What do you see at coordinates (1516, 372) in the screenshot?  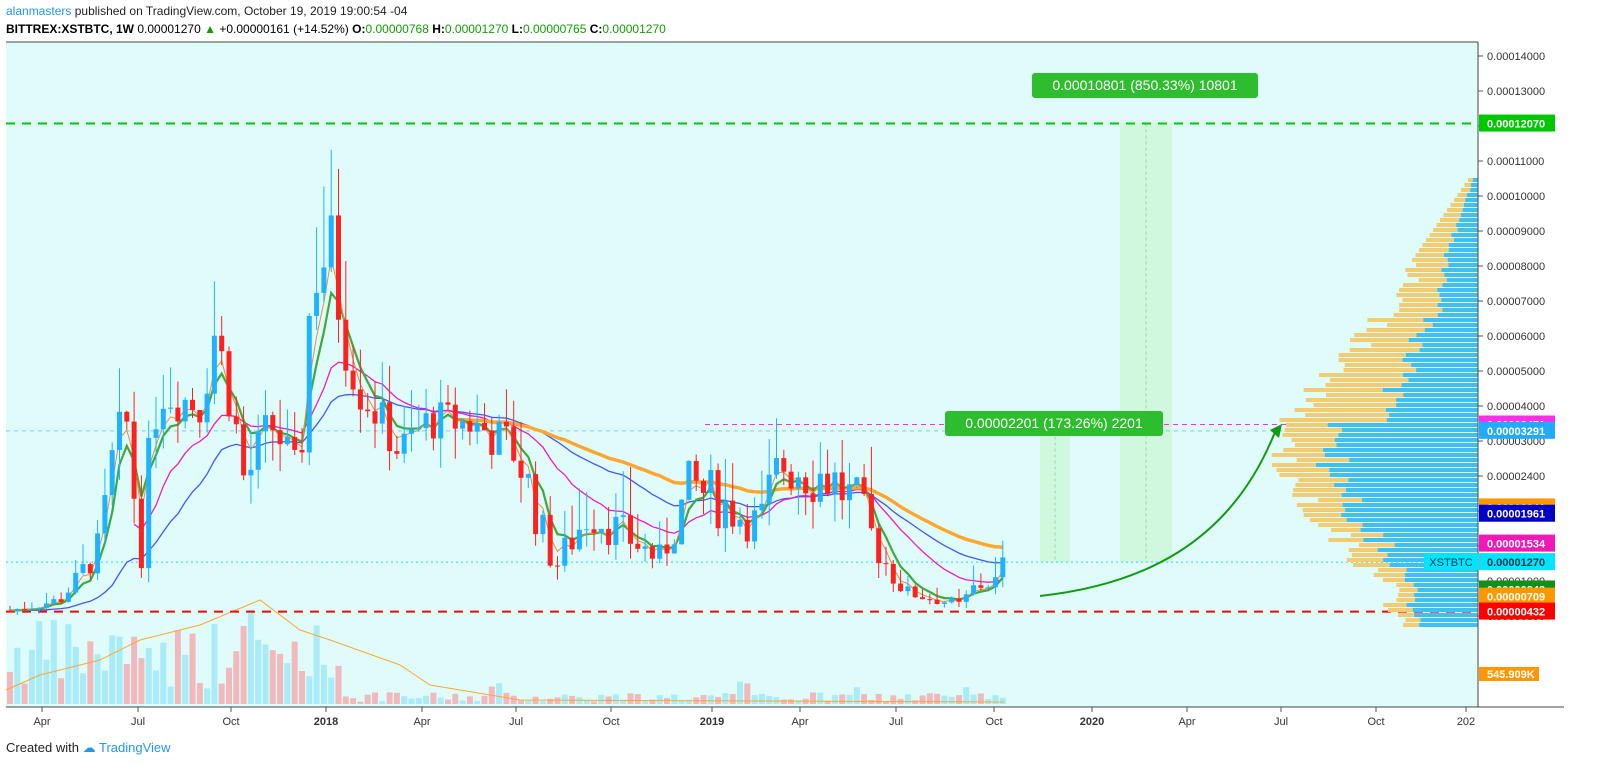 I see `price-tick-label: 0.00005000` at bounding box center [1516, 372].